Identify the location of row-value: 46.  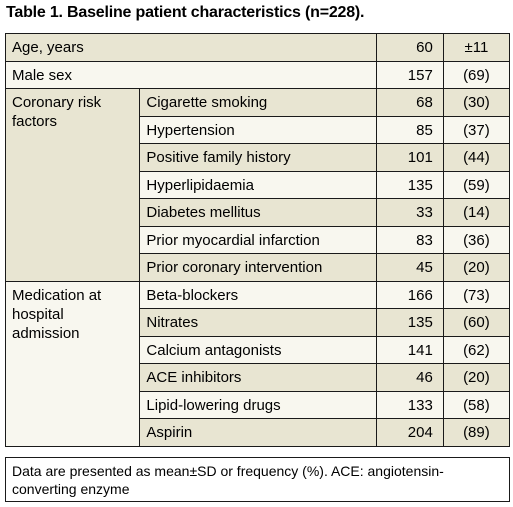
(409, 377).